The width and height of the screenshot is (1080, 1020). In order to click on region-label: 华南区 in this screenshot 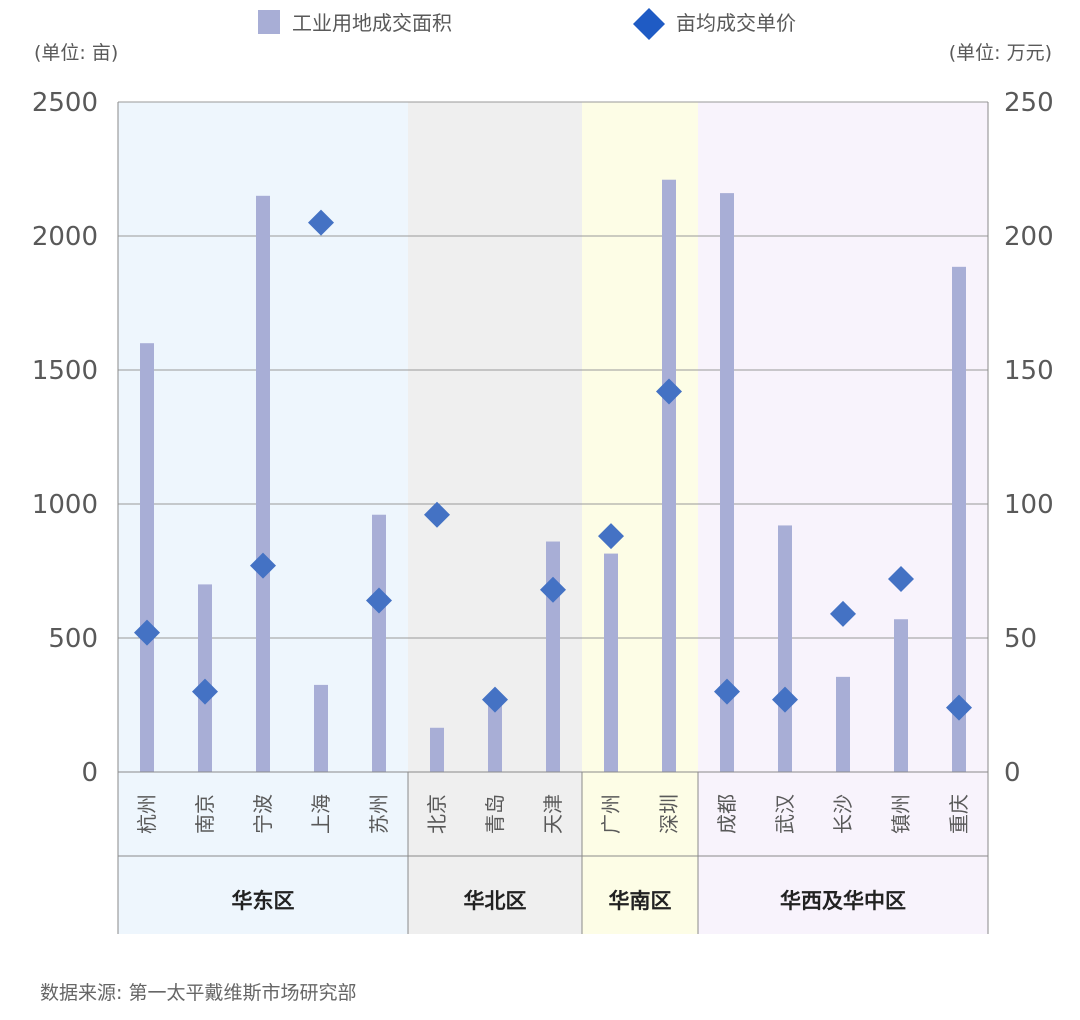, I will do `click(640, 901)`.